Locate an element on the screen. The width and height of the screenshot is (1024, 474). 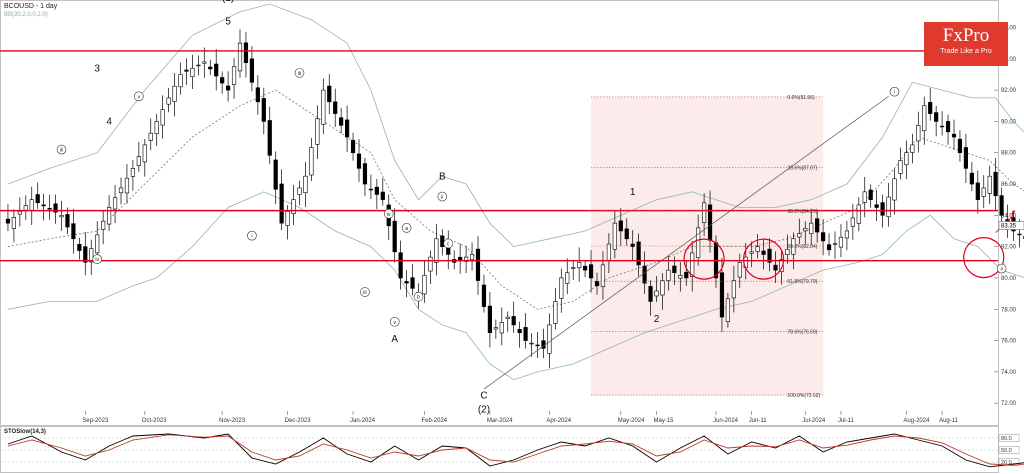
stochastic-d-line is located at coordinates (515, 450).